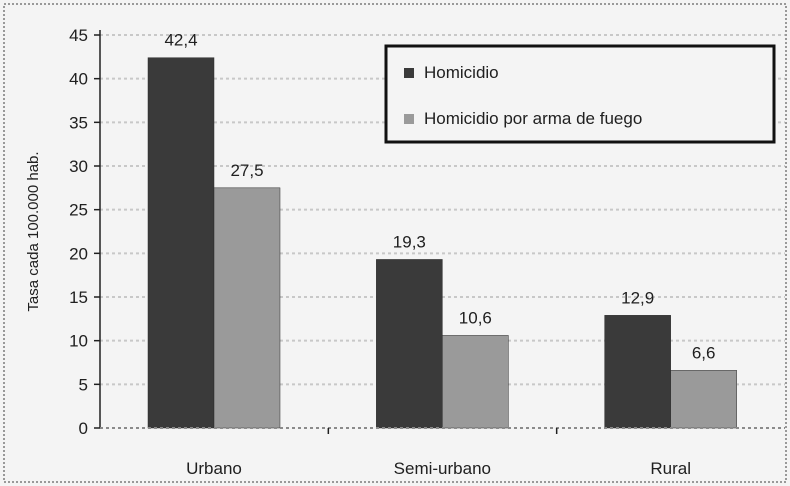 Image resolution: width=790 pixels, height=486 pixels. What do you see at coordinates (83, 428) in the screenshot?
I see `y-tick-label: 0` at bounding box center [83, 428].